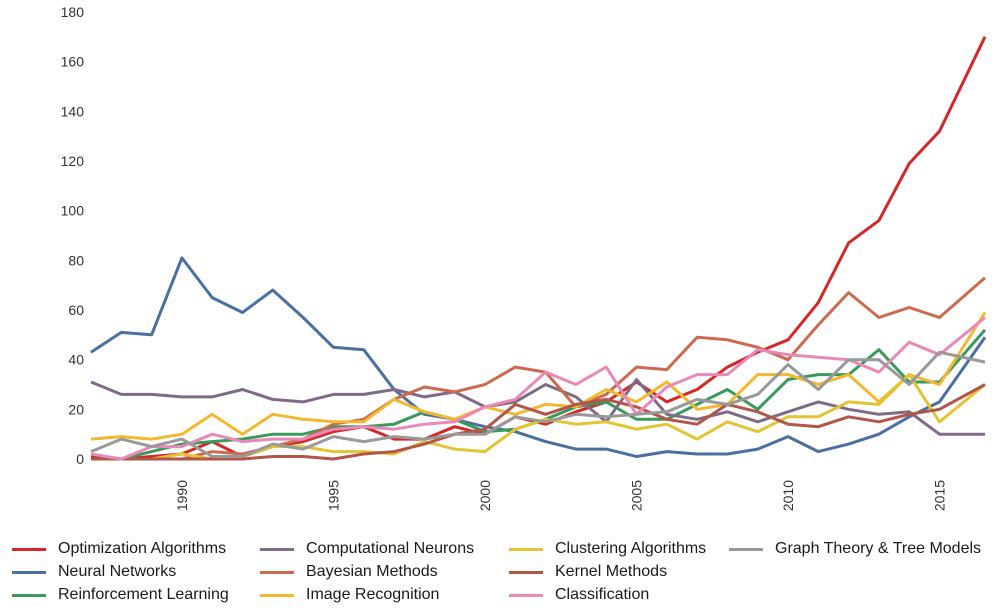  Describe the element at coordinates (333, 495) in the screenshot. I see `x-tick-label: 1995` at that location.